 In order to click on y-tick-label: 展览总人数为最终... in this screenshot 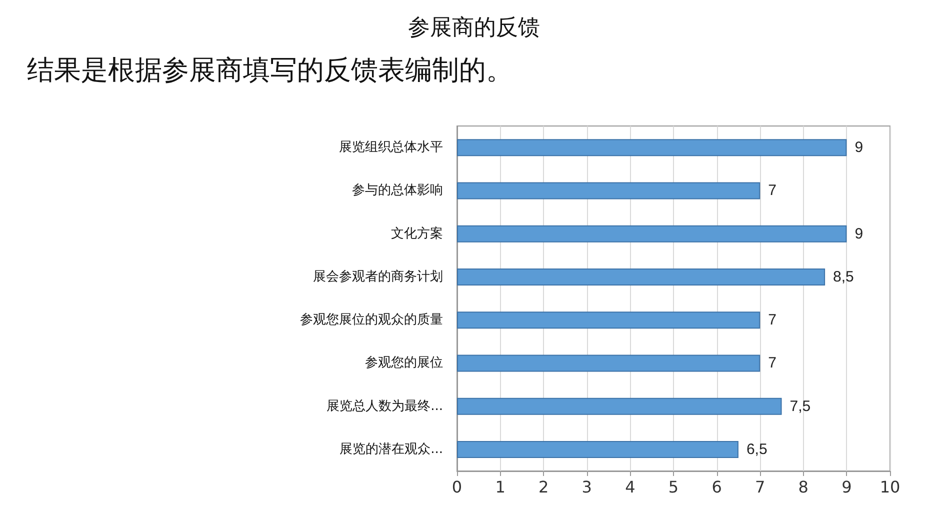, I will do `click(384, 406)`.